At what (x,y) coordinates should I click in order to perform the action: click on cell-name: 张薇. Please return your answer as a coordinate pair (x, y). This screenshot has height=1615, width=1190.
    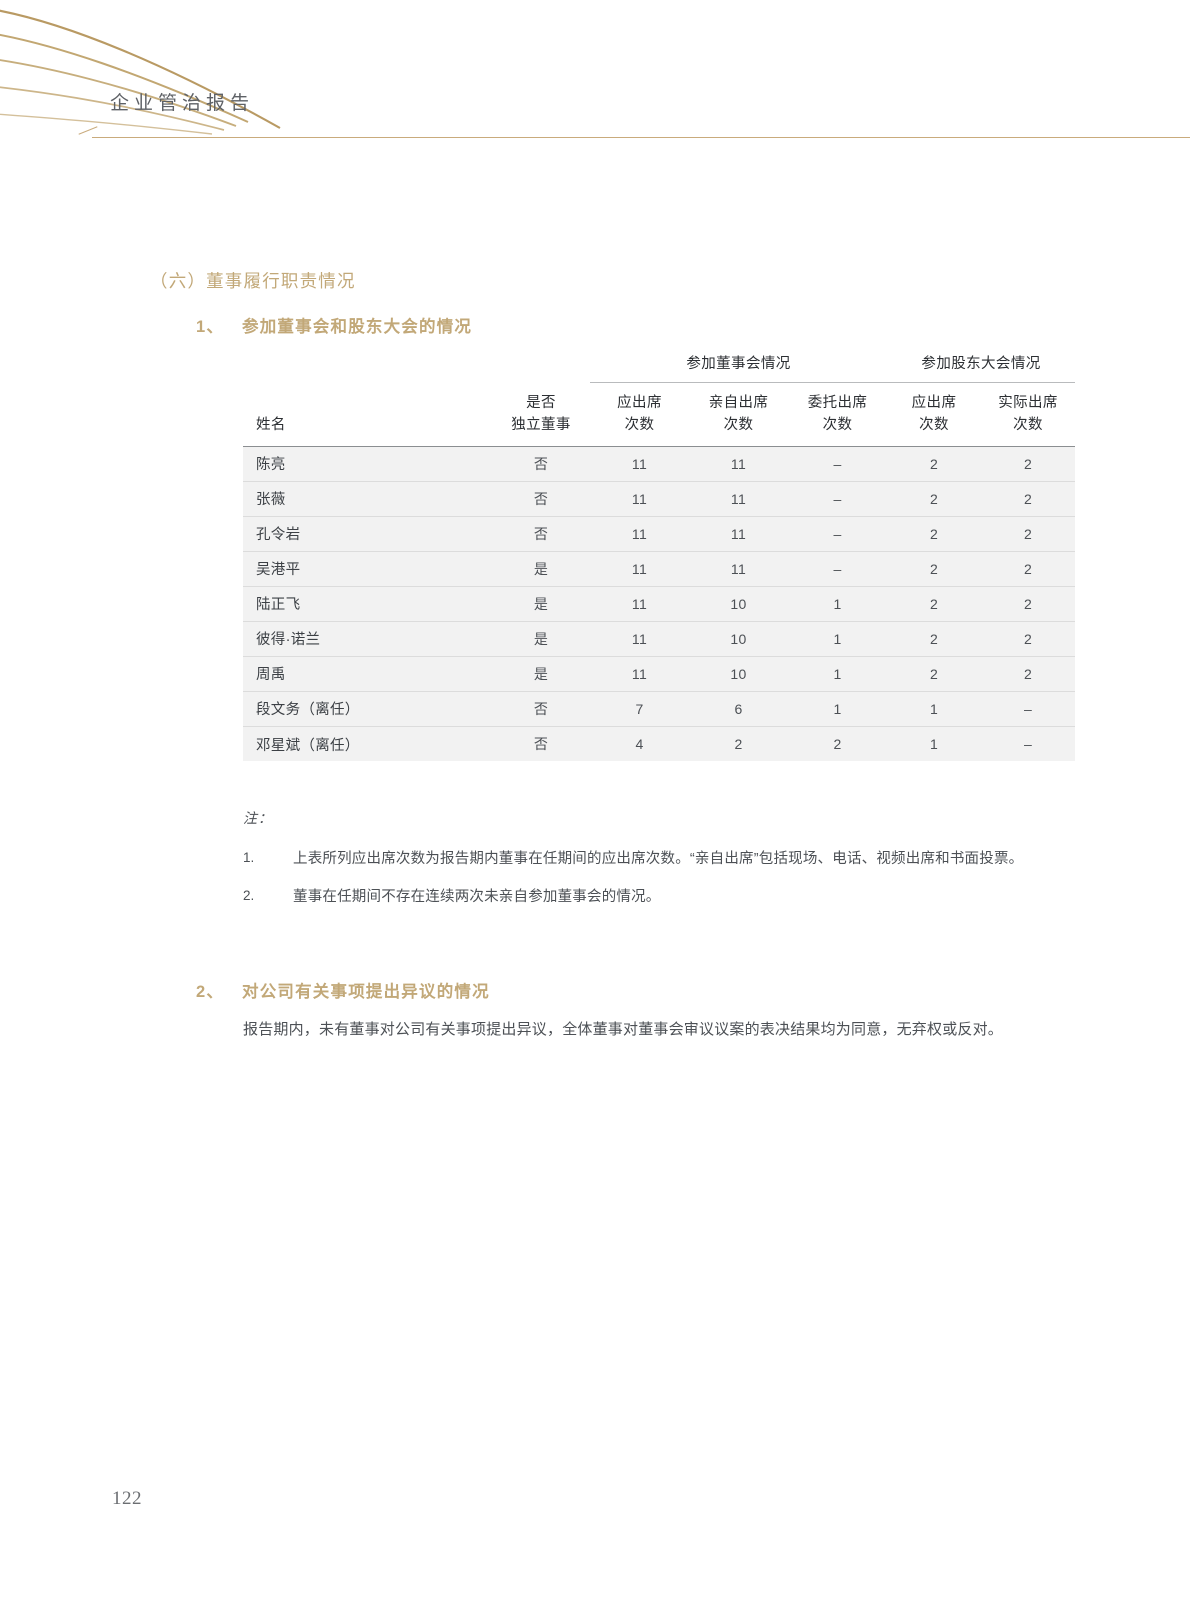
    Looking at the image, I should click on (367, 499).